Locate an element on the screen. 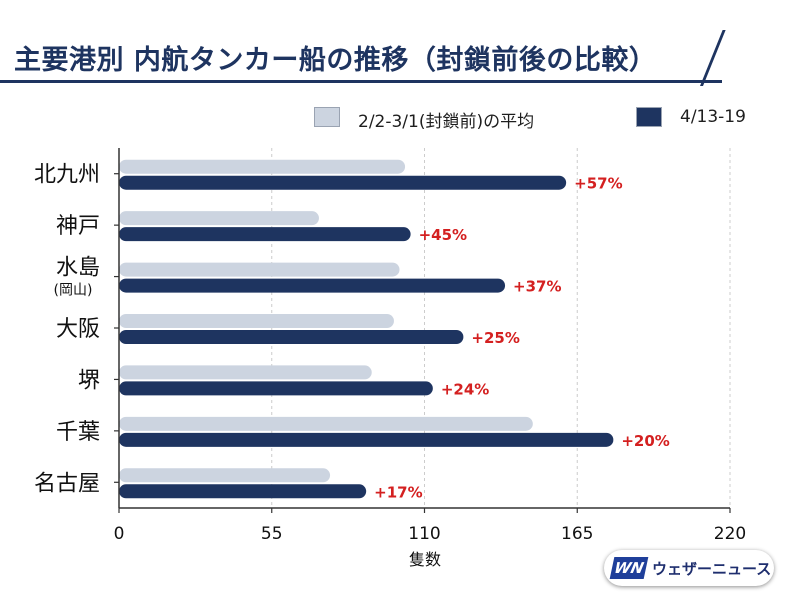 The height and width of the screenshot is (600, 800). category-label: 神戸 is located at coordinates (78, 226).